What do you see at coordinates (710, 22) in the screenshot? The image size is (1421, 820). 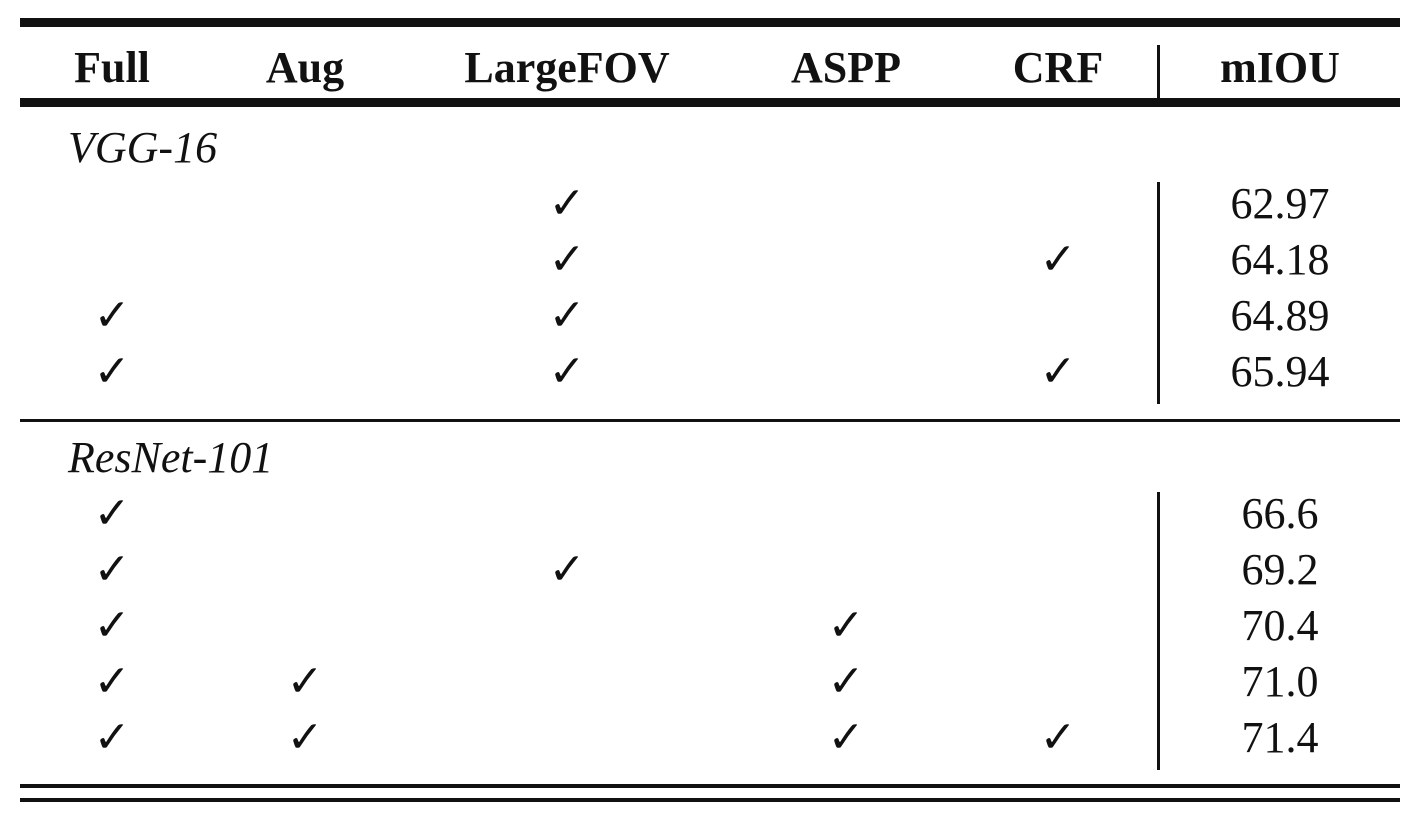 I see `top-rule` at bounding box center [710, 22].